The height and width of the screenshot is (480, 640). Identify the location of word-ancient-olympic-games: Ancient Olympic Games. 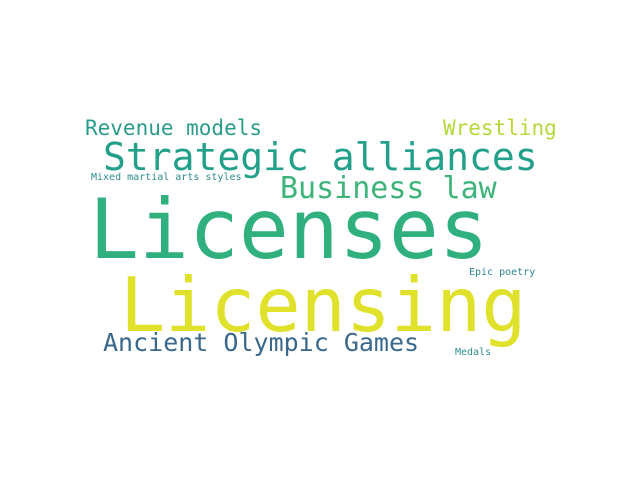
(261, 342).